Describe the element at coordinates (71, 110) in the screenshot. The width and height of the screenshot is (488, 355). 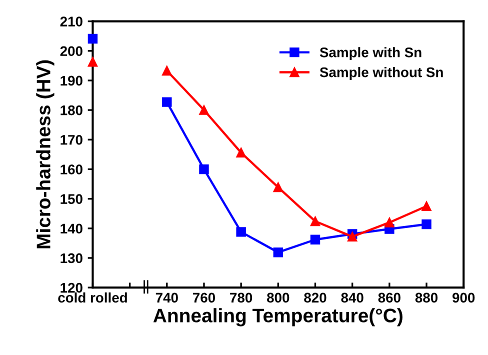
I see `y-tick-label: 180` at that location.